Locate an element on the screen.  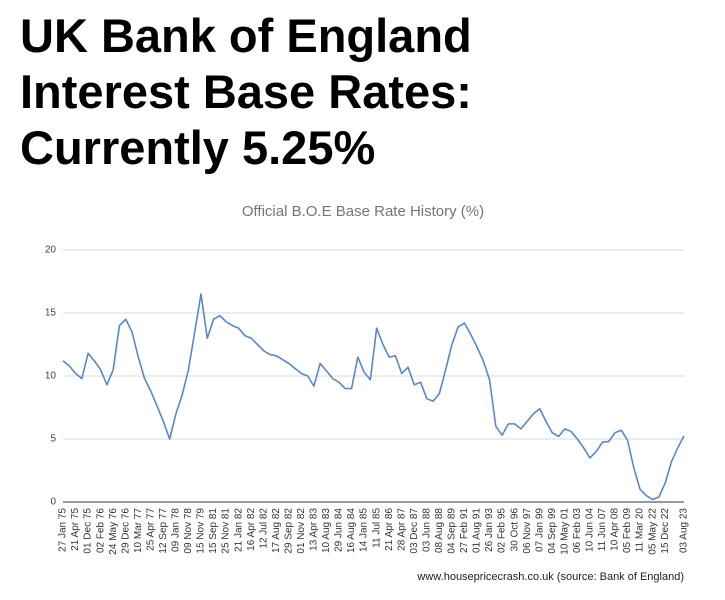
x-tick-label: 25 Nov 81 is located at coordinates (226, 531).